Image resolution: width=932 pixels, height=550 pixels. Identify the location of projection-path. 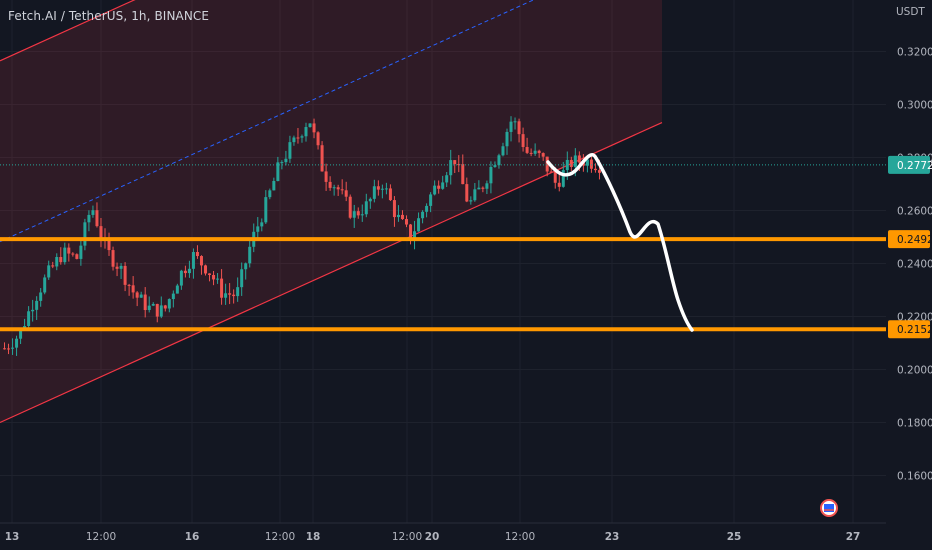
(620, 242).